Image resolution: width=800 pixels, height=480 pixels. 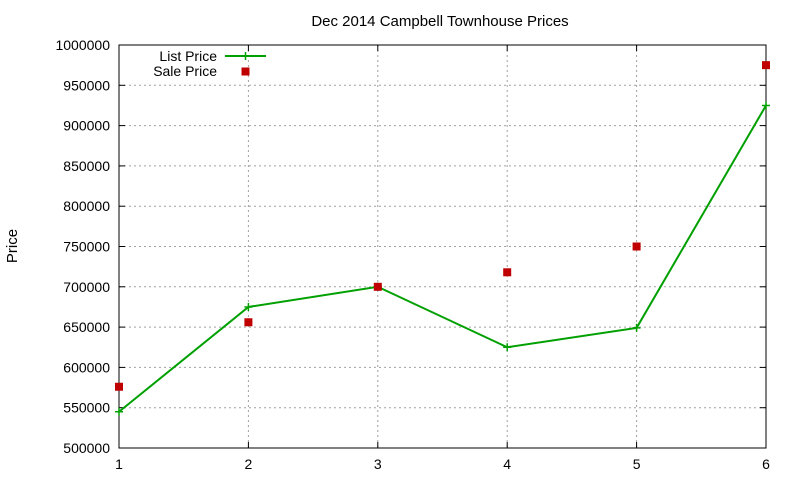 What do you see at coordinates (86, 448) in the screenshot?
I see `y-tick-label: 500000` at bounding box center [86, 448].